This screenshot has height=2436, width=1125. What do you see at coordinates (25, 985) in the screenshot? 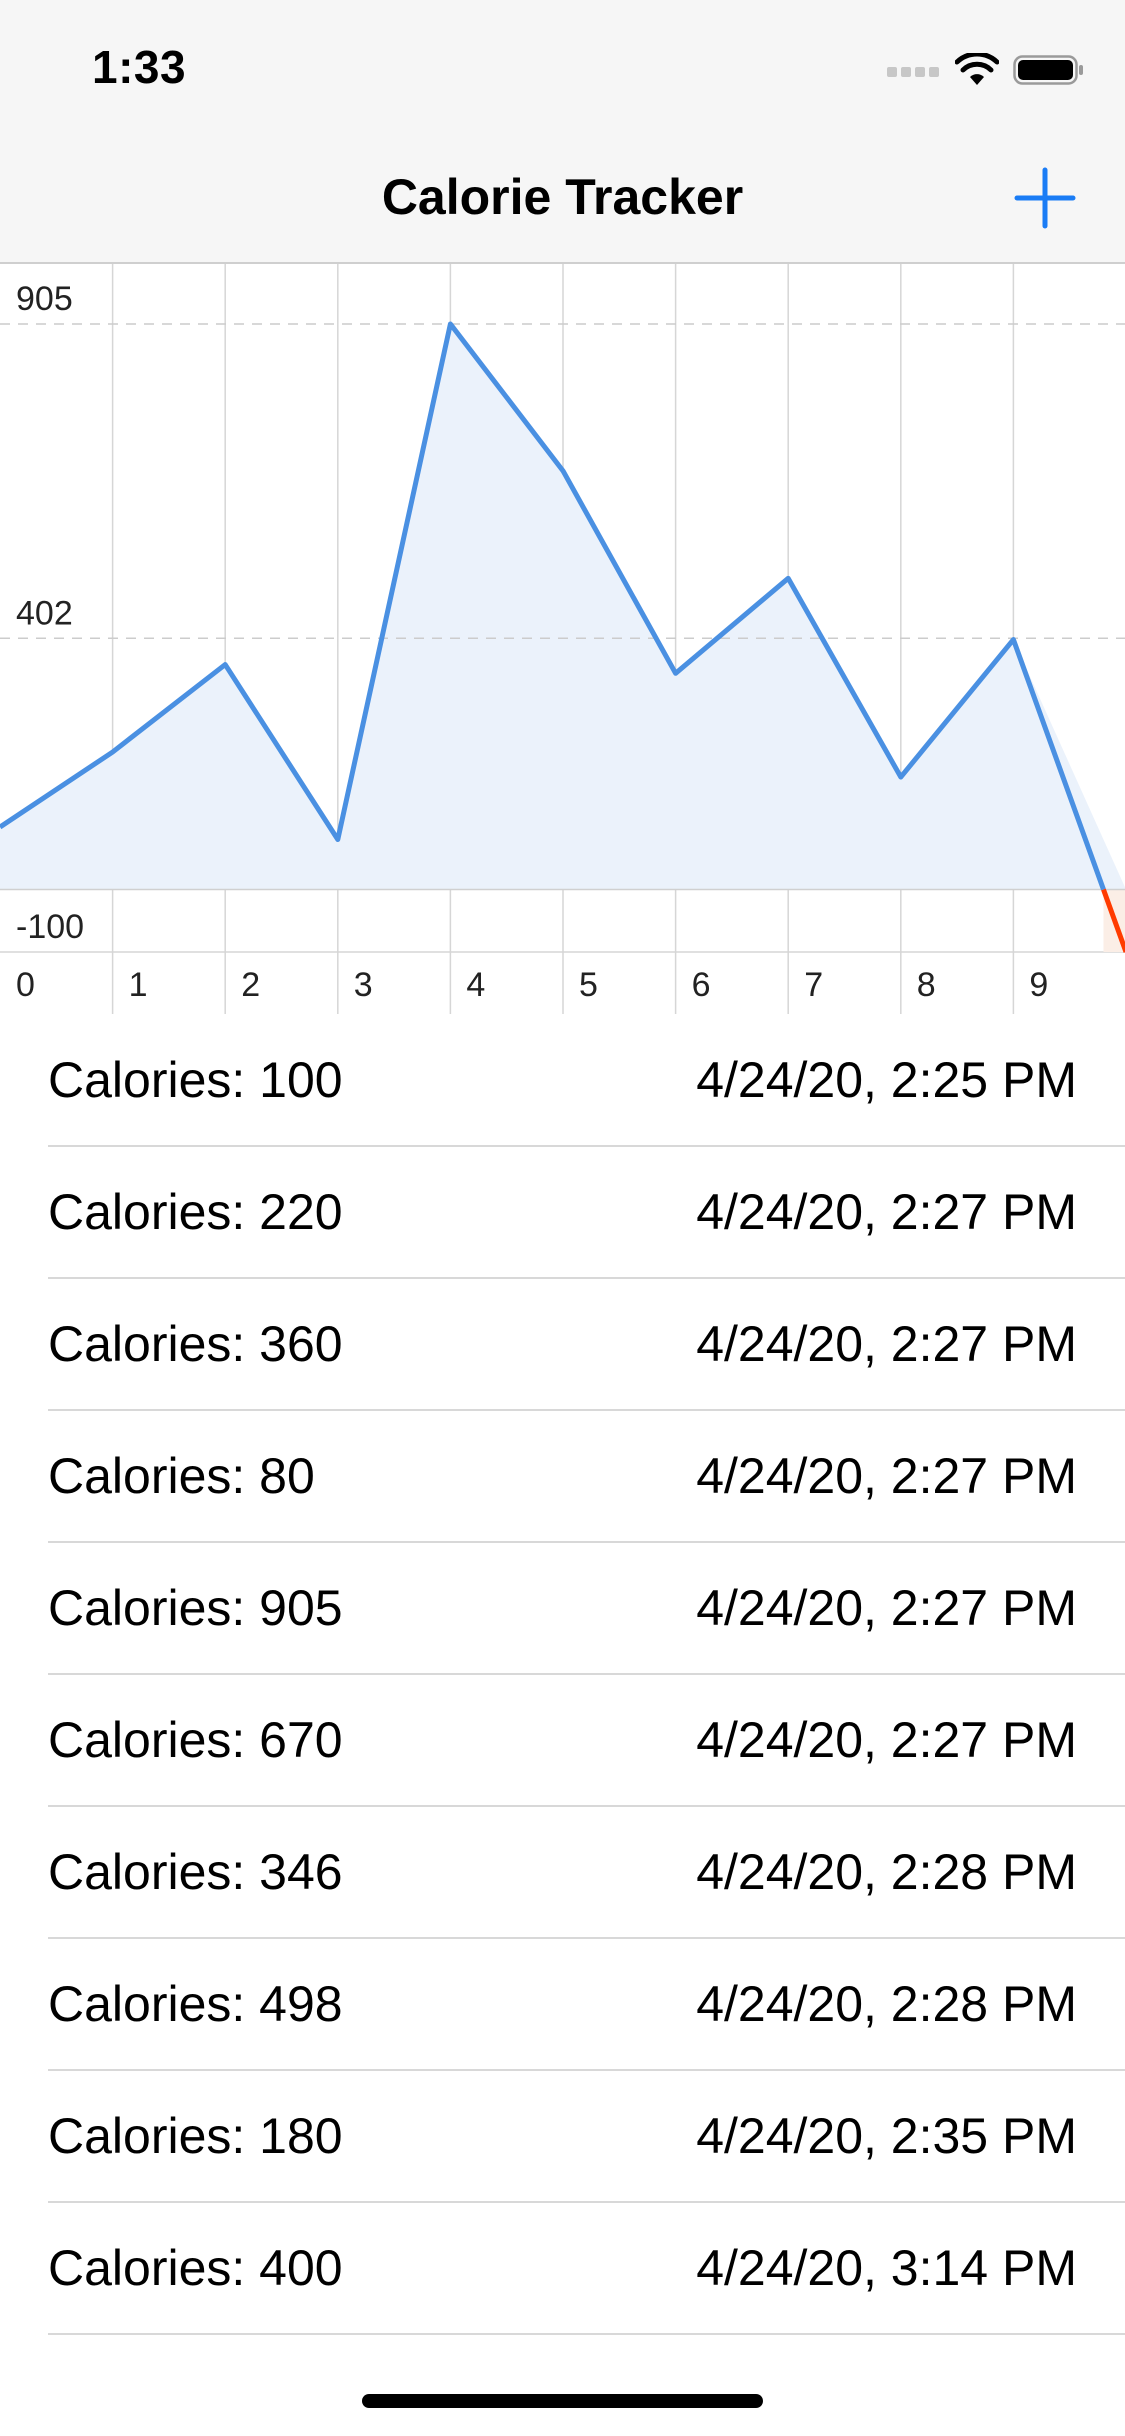
I see `x-tick-label: 0` at bounding box center [25, 985].